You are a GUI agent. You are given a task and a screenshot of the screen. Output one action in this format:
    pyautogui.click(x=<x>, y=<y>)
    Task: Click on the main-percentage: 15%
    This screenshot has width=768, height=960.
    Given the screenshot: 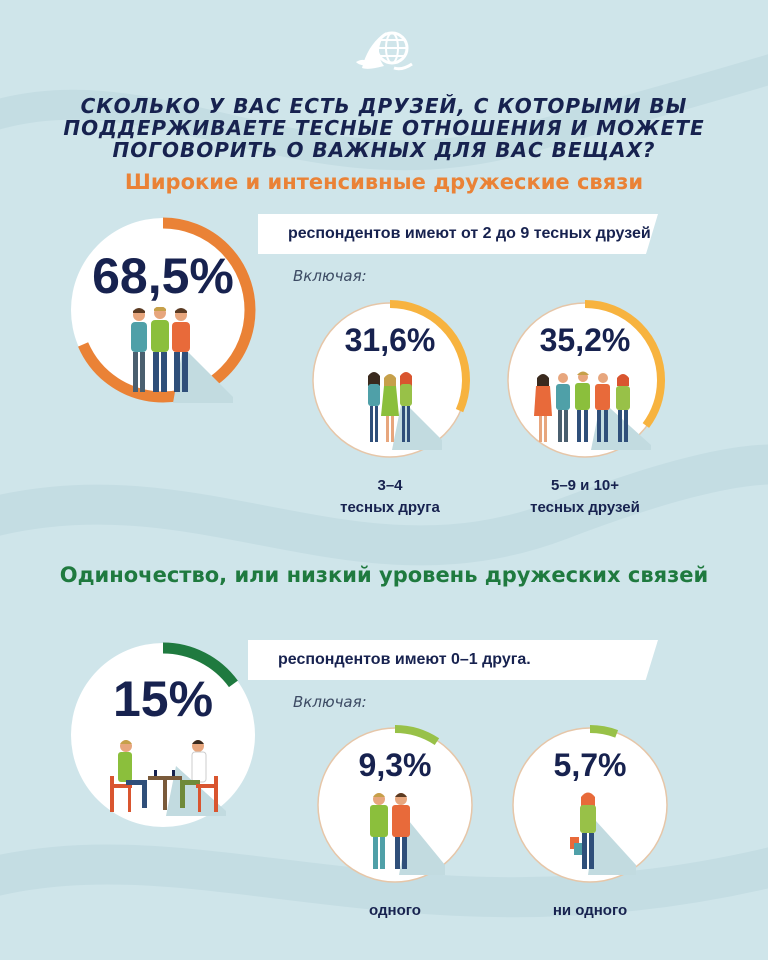 What is the action you would take?
    pyautogui.click(x=163, y=699)
    